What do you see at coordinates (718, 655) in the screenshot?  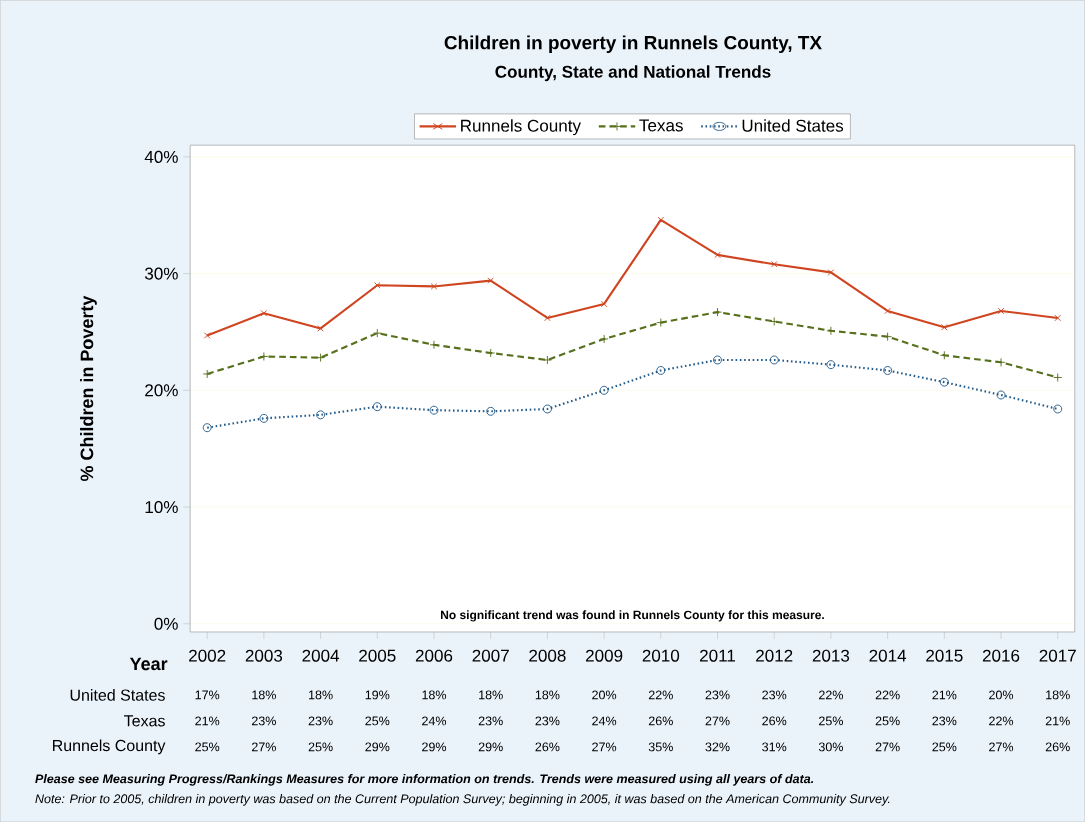 I see `x-tick-label: 2011` at bounding box center [718, 655].